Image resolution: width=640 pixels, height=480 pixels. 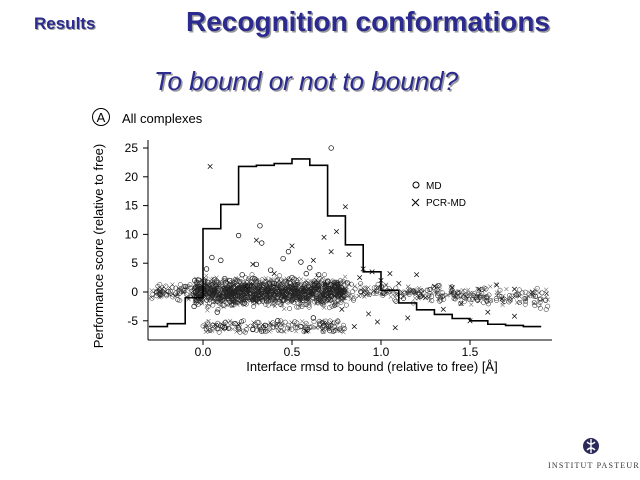 I want to click on legend-pcrmd-label: PCR-MD, so click(x=446, y=203).